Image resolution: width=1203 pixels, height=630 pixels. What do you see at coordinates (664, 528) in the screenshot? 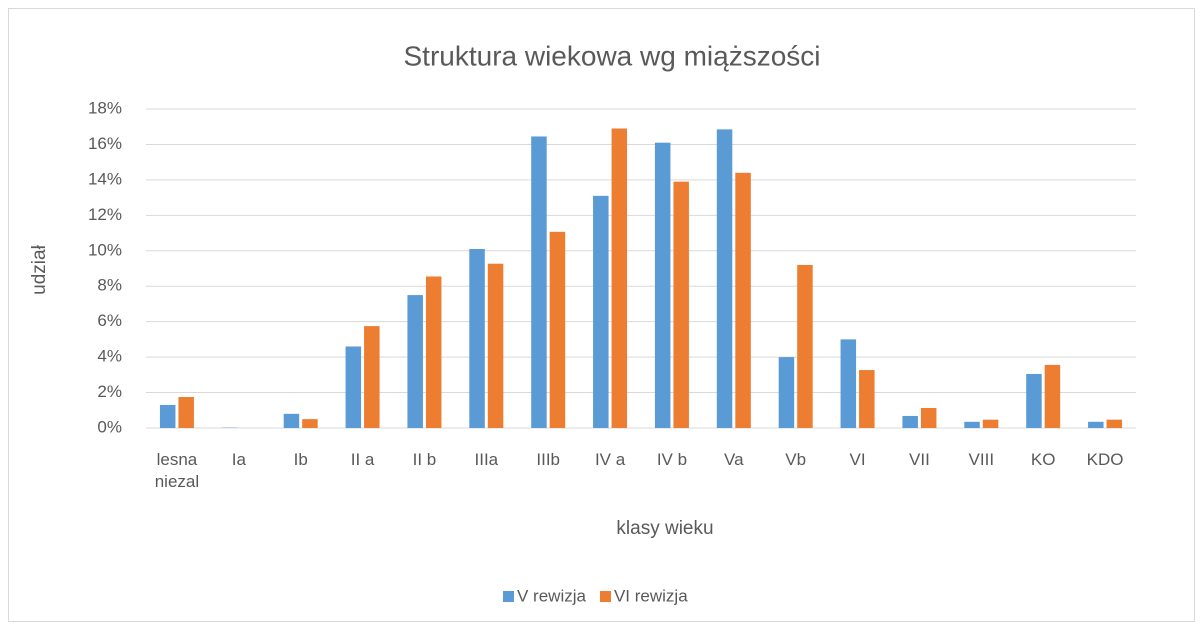
I see `x-axis-label: klasy wieku` at bounding box center [664, 528].